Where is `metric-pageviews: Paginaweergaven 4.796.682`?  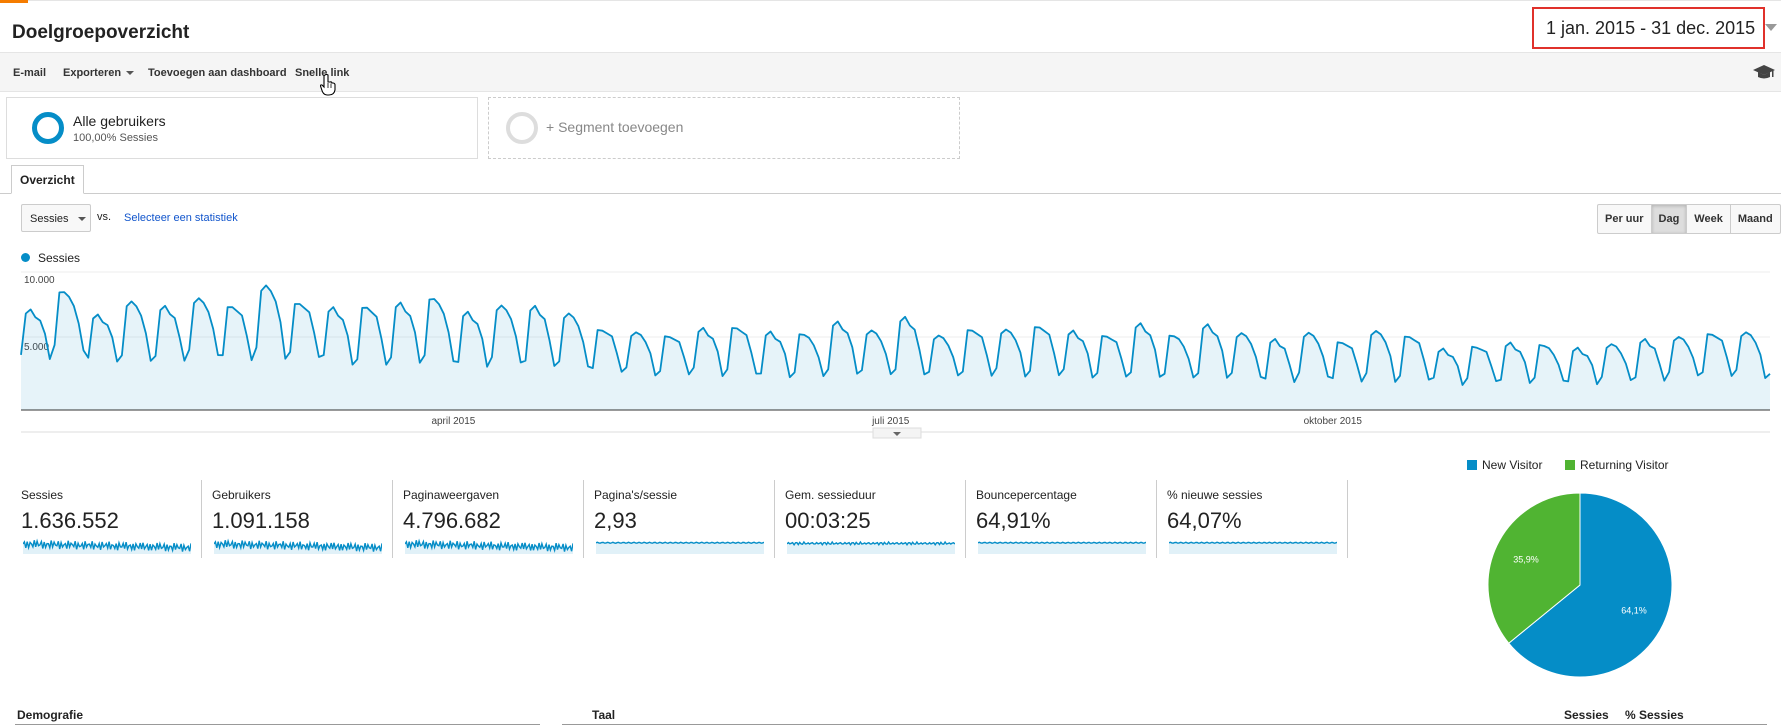
metric-pageviews: Paginaweergaven 4.796.682 is located at coordinates (498, 517).